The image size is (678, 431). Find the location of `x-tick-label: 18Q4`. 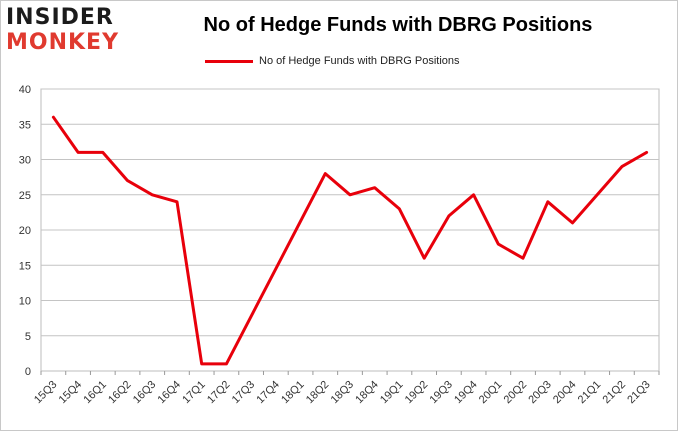

x-tick-label: 18Q4 is located at coordinates (367, 393).